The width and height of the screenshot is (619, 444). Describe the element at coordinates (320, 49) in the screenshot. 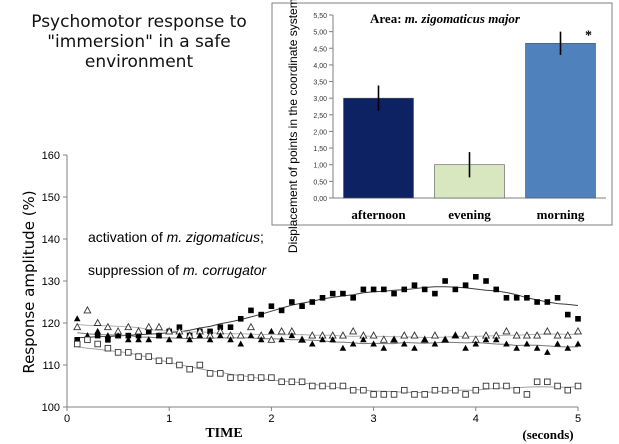

I see `bar-ytick-label: 4,50` at that location.